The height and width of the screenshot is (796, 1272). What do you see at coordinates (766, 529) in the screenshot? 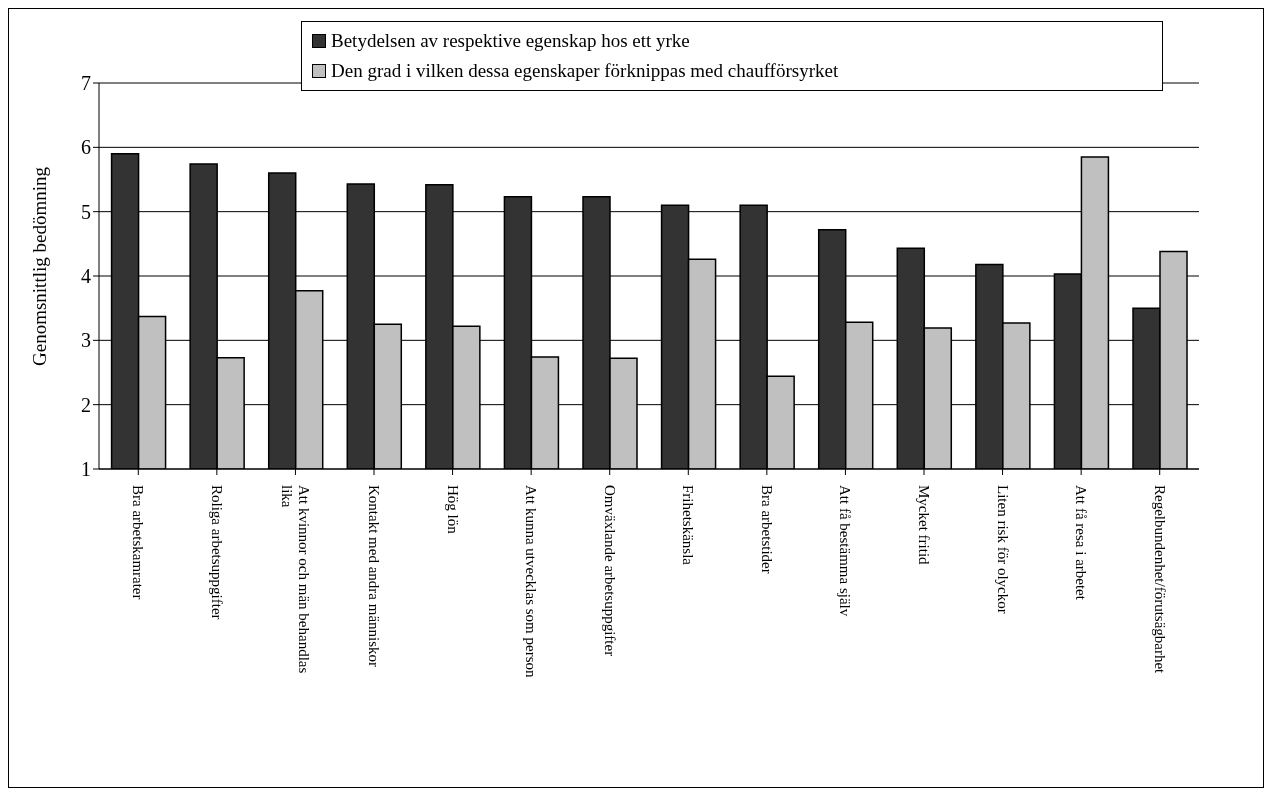
I see `x-tick-label: Bra arbetstider` at bounding box center [766, 529].